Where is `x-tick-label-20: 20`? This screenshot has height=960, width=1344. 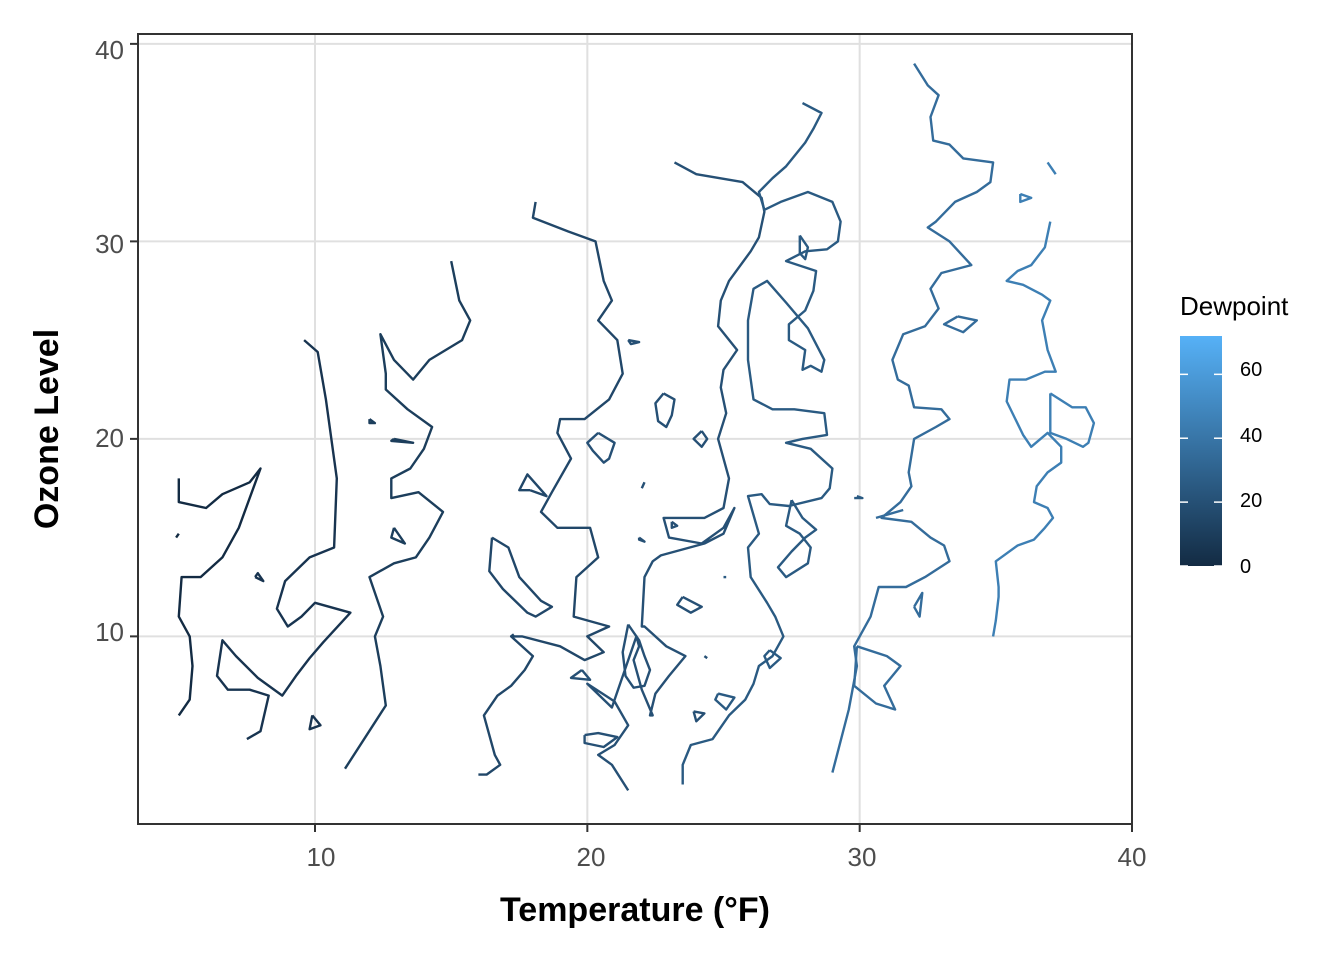 x-tick-label-20: 20 is located at coordinates (591, 857).